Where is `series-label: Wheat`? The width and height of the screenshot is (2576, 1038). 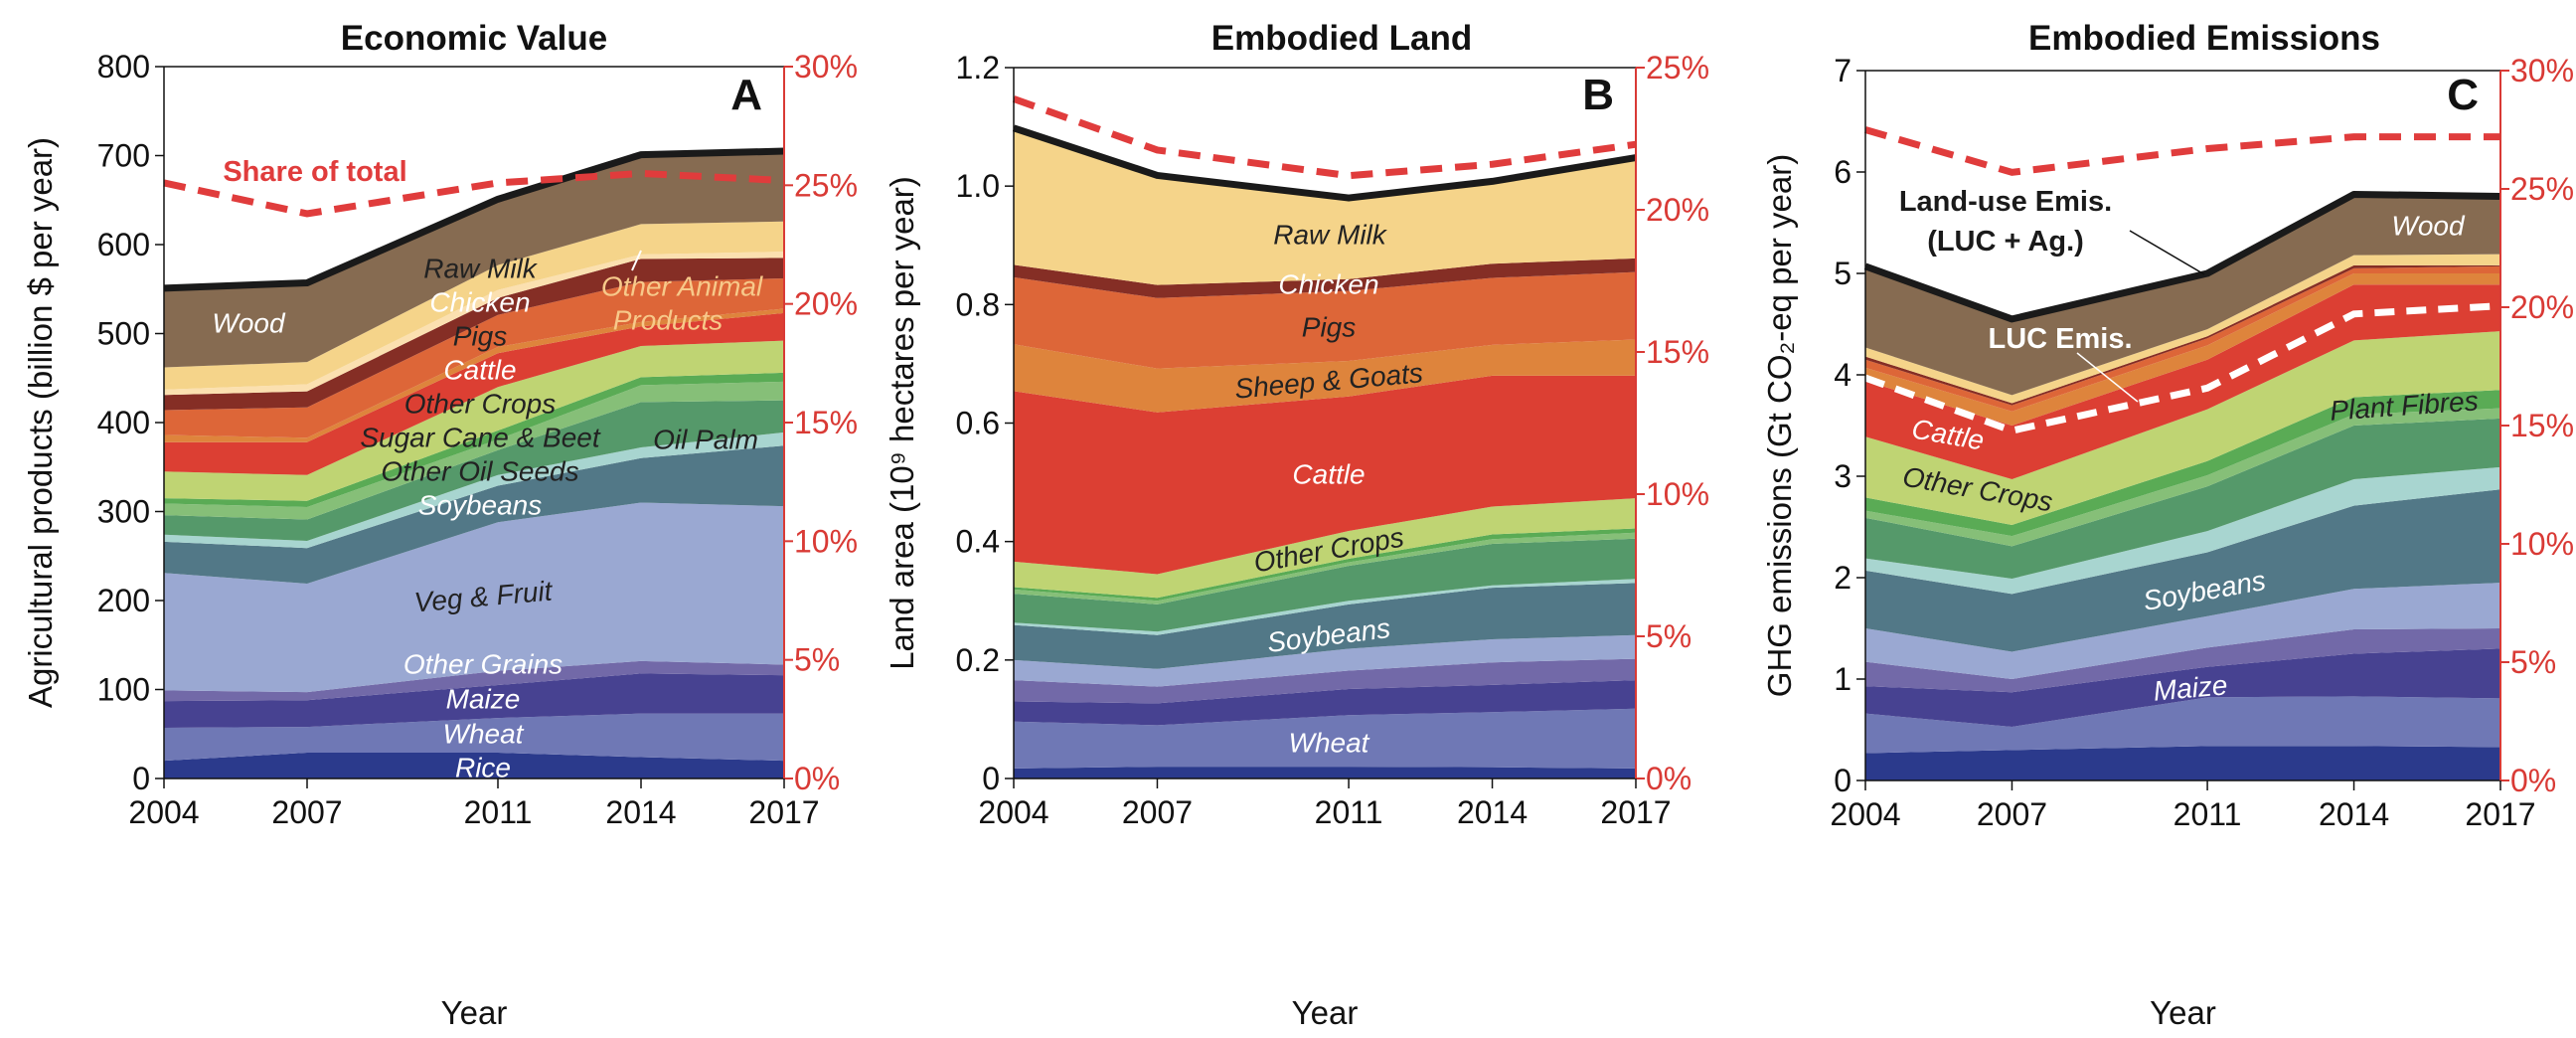
series-label: Wheat is located at coordinates (484, 734).